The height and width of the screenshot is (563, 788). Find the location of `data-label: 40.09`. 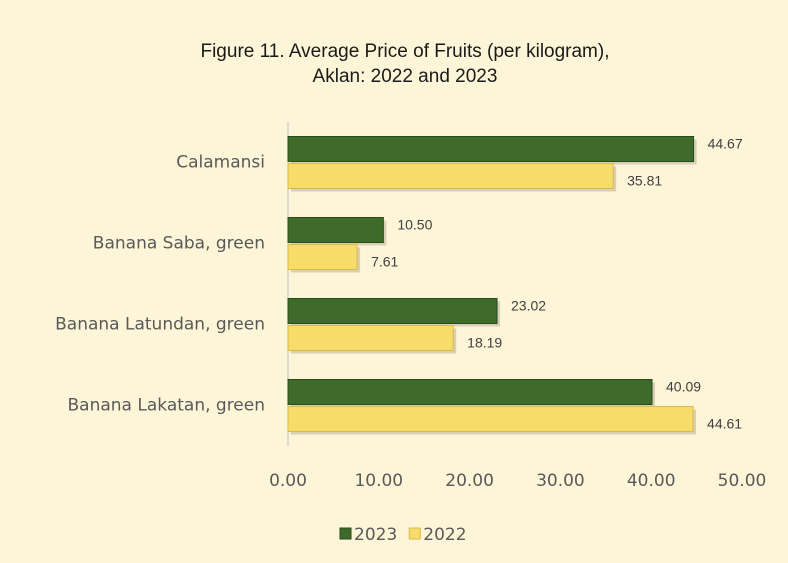

data-label: 40.09 is located at coordinates (683, 387).